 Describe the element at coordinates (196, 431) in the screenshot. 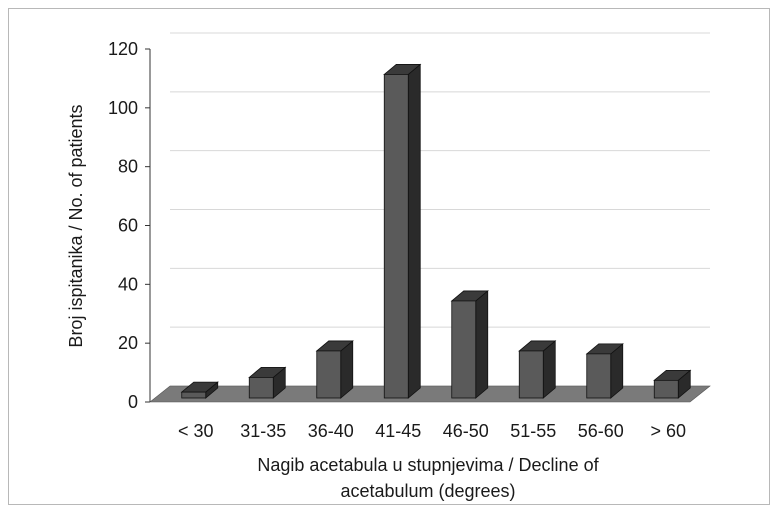

I see `x-tick-label-0: < 30` at that location.